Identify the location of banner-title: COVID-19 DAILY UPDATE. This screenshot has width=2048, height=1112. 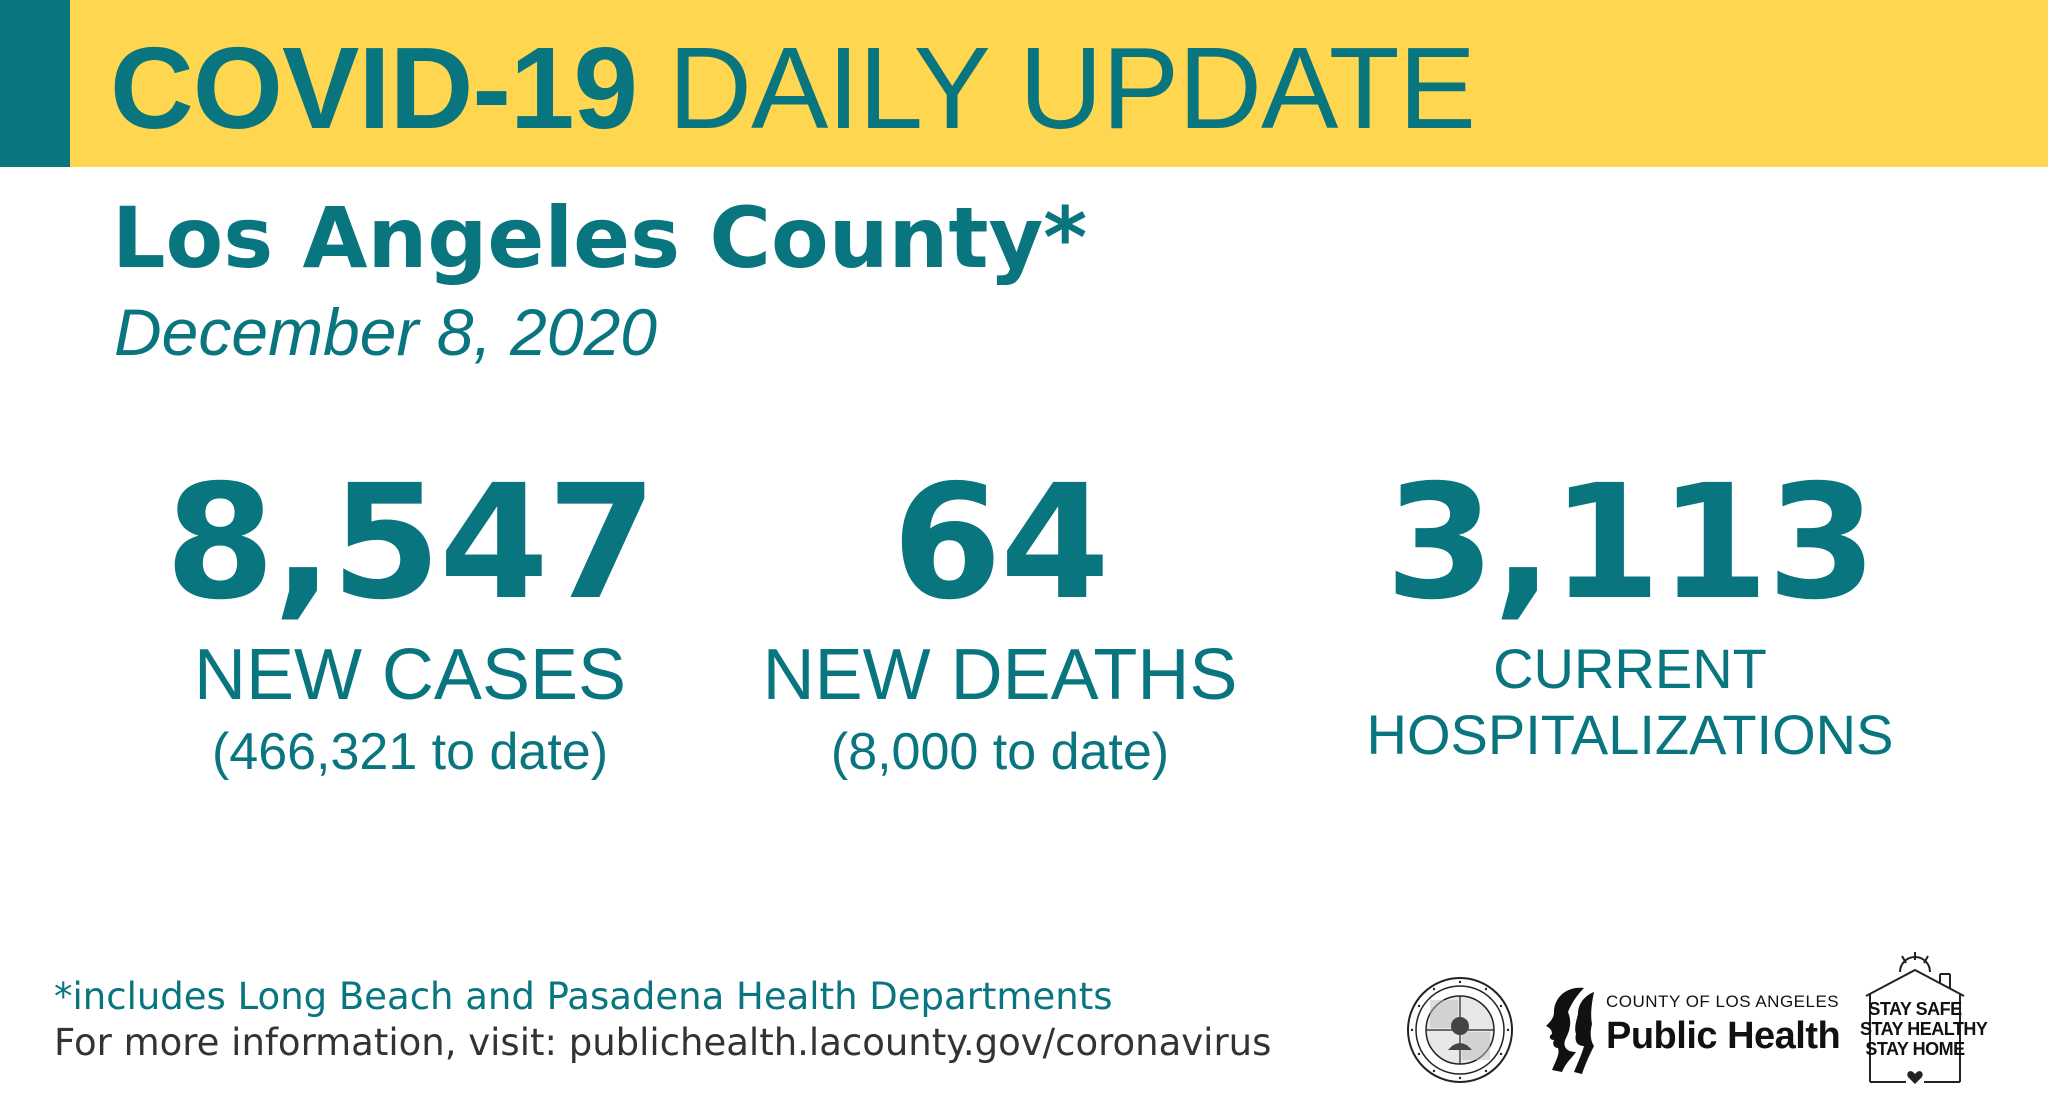
(793, 88).